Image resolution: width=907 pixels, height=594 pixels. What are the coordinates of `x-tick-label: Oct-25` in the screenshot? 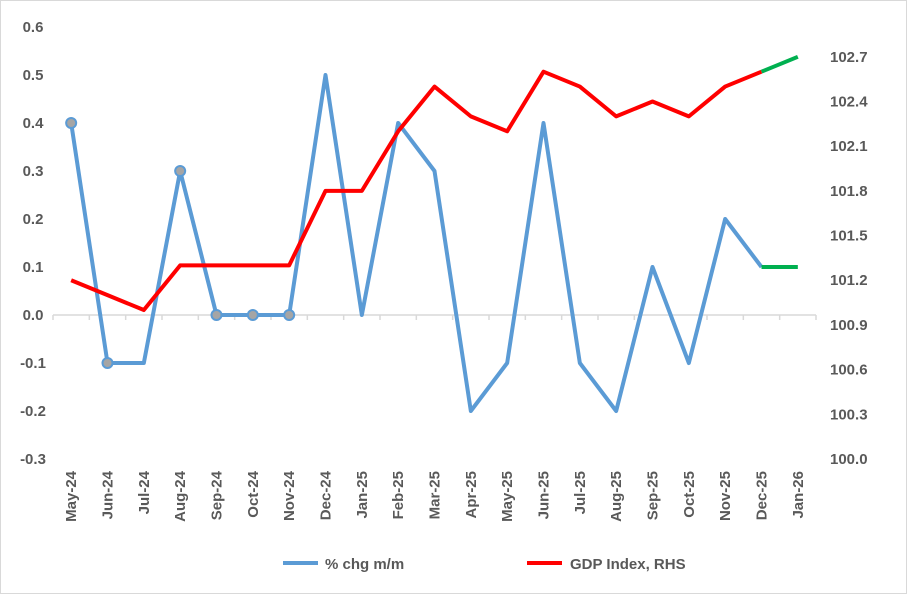 It's located at (689, 494).